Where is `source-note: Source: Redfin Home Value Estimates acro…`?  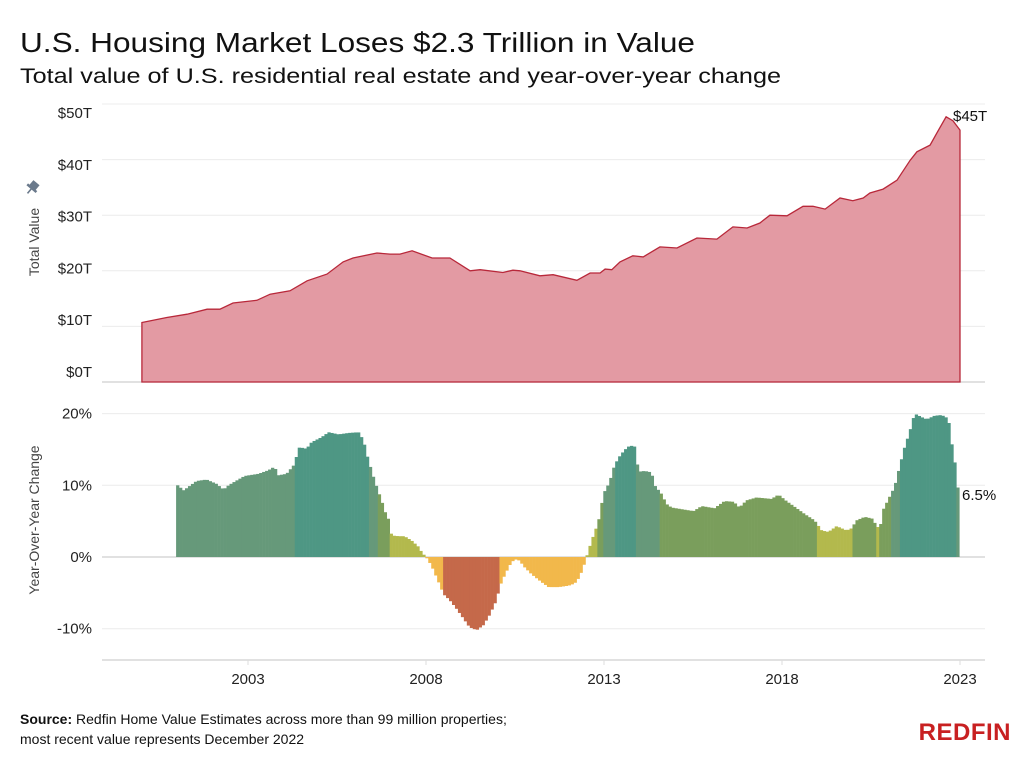 source-note: Source: Redfin Home Value Estimates acro… is located at coordinates (263, 719).